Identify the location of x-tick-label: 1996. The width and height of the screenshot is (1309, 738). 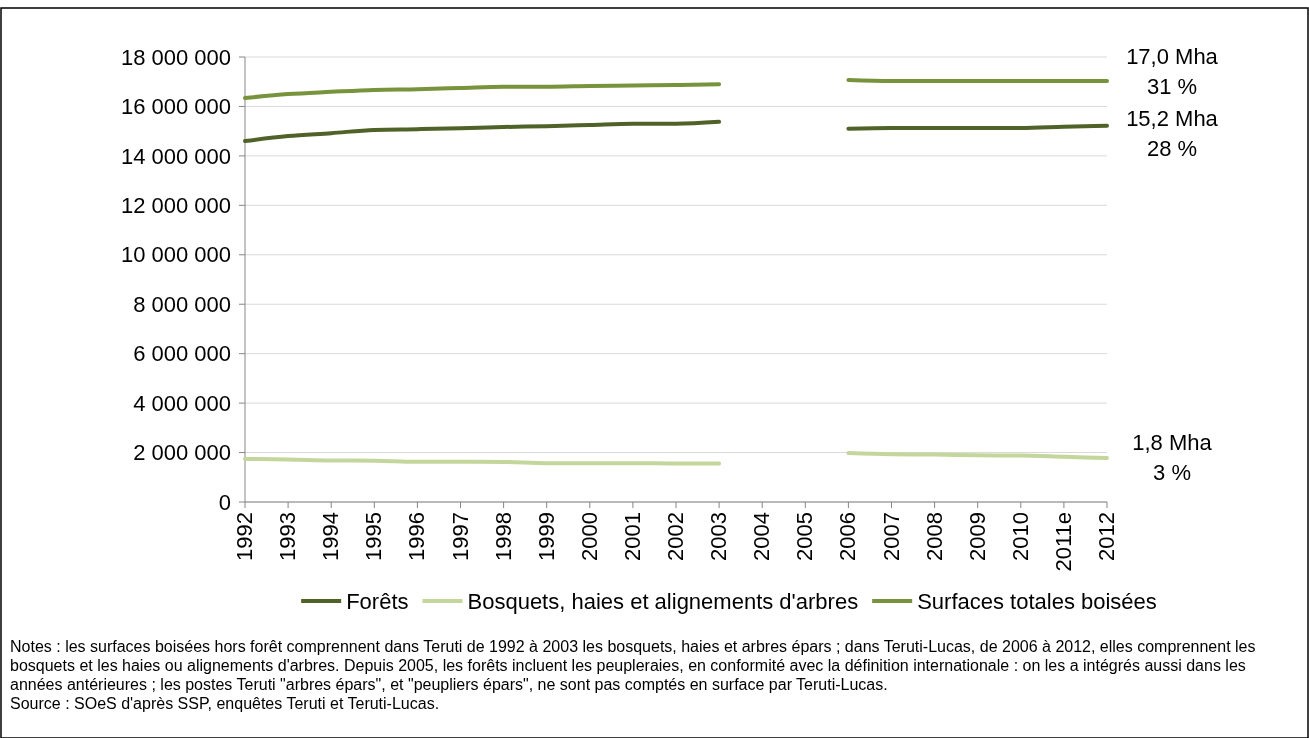
(417, 536).